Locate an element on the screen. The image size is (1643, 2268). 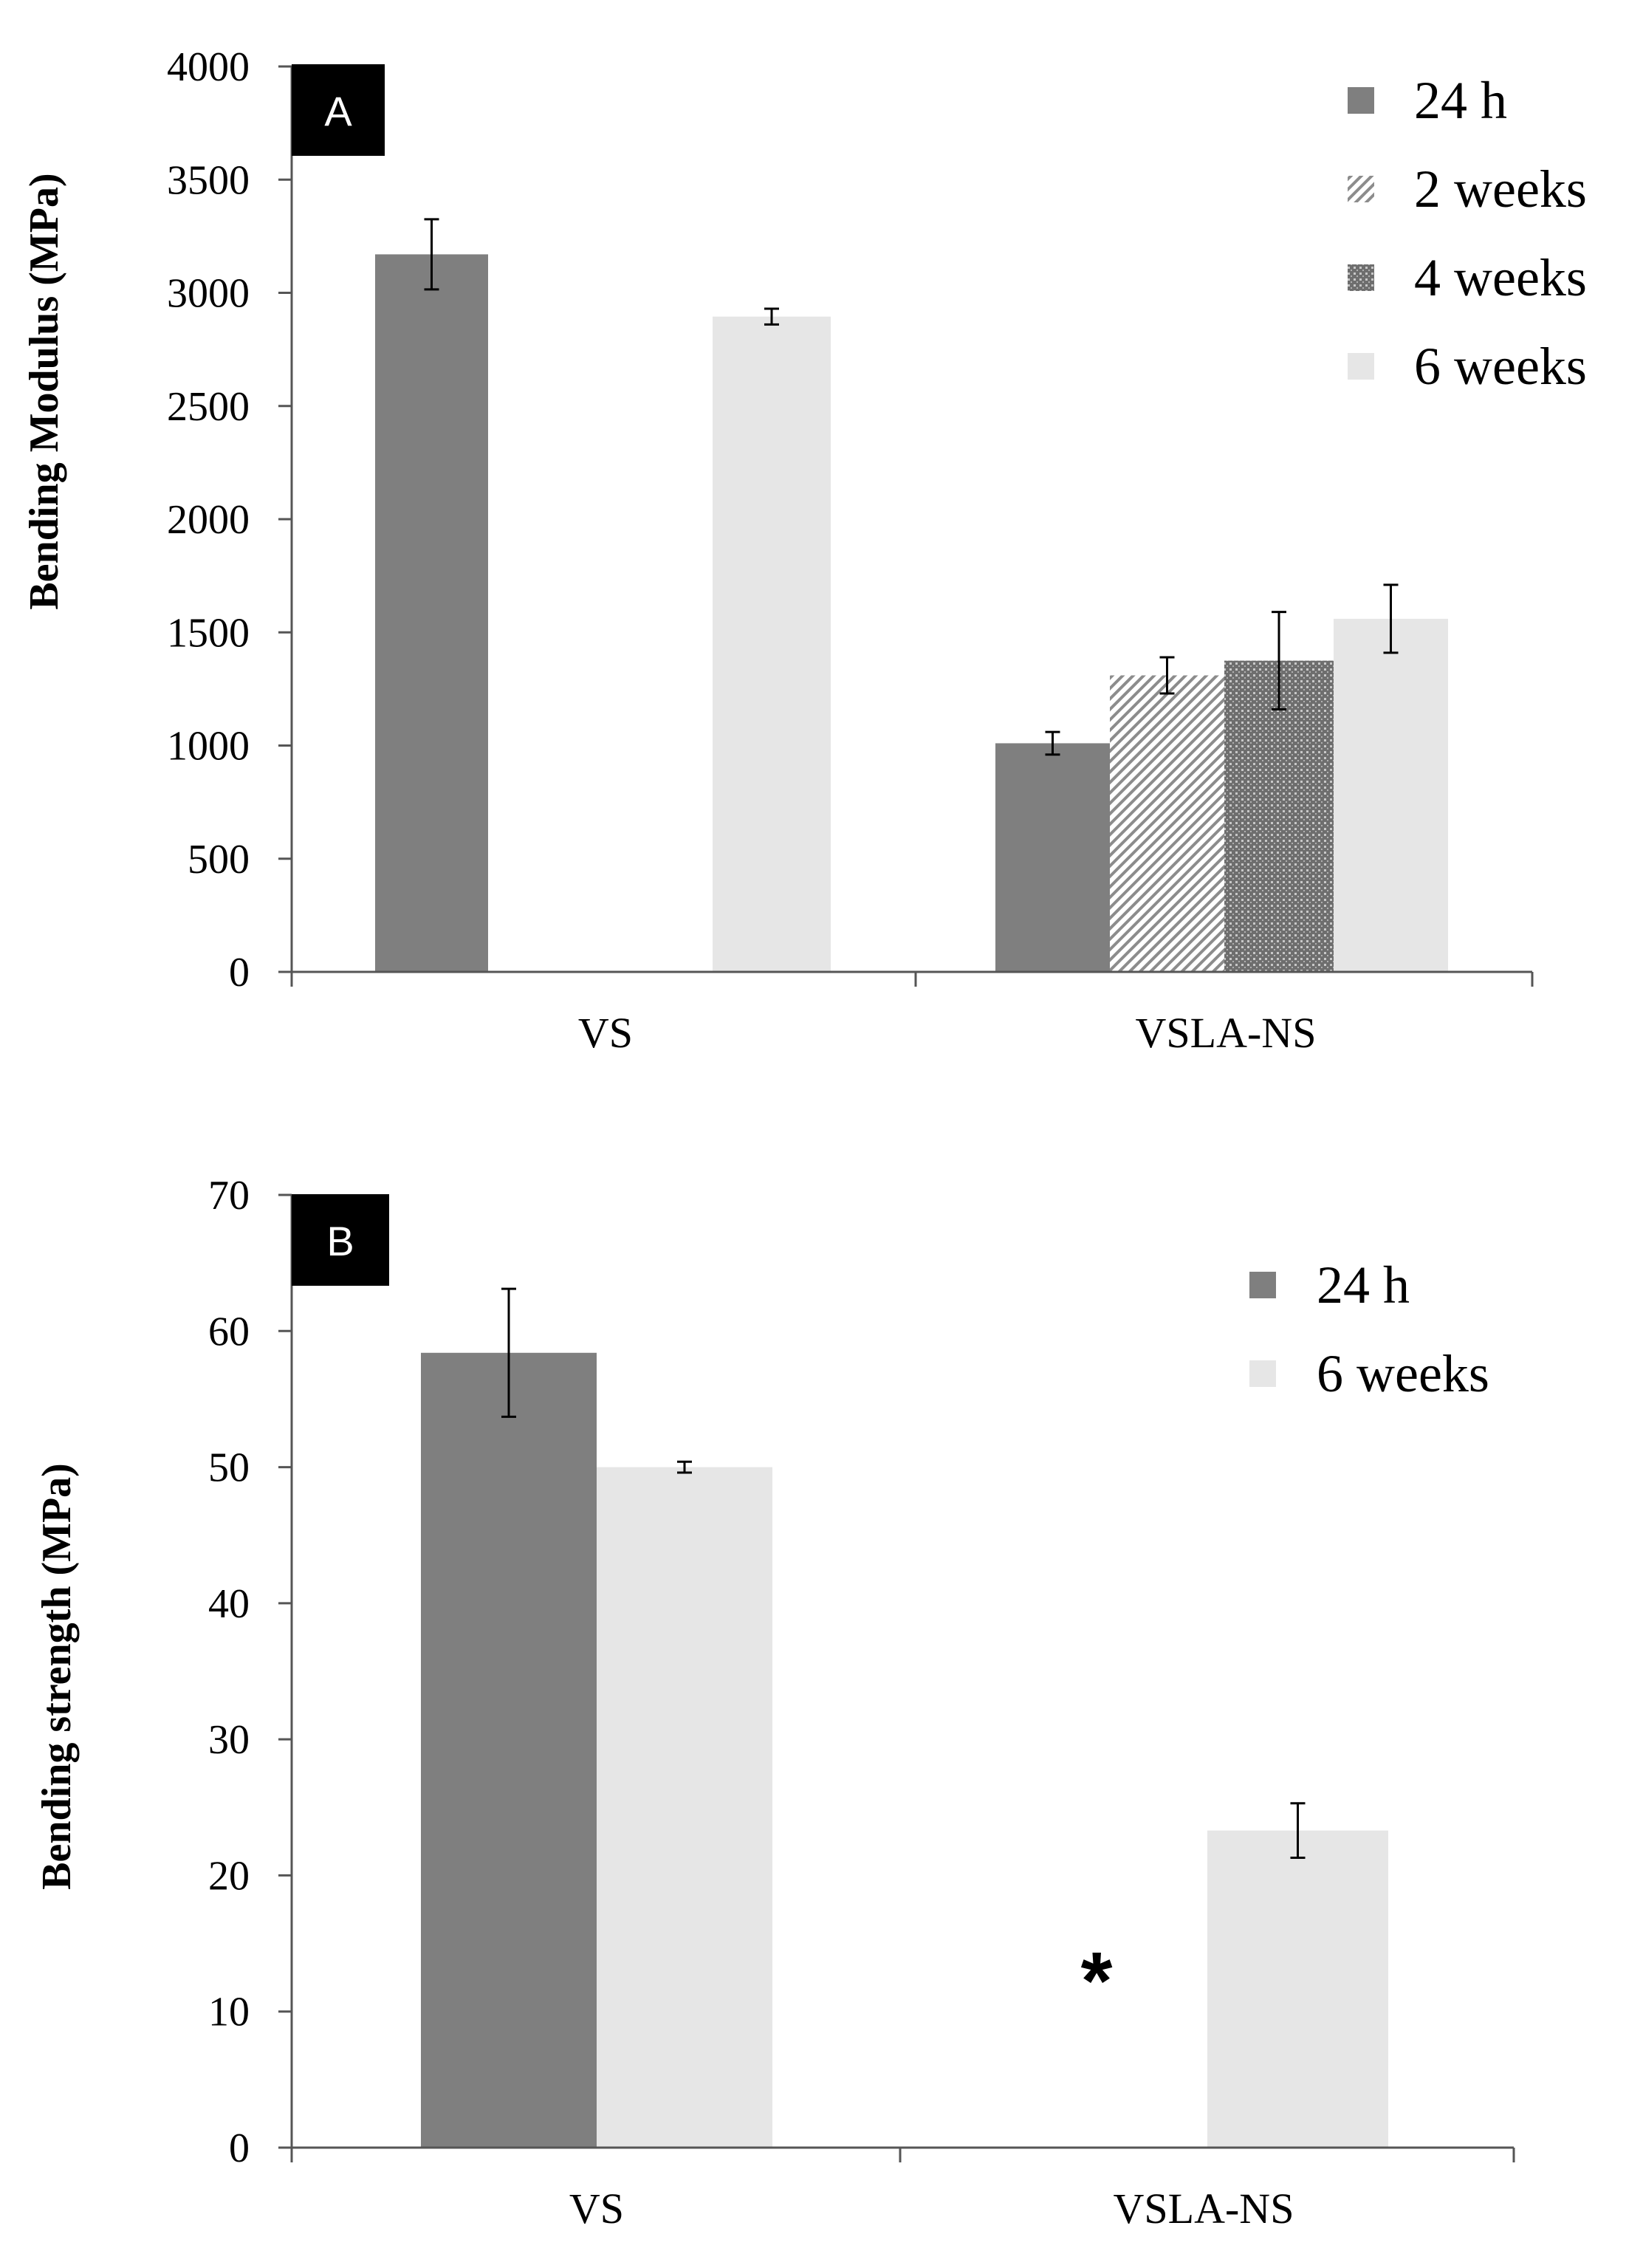
panel-a-errorbar-vsla-ns-h24 is located at coordinates (1052, 743).